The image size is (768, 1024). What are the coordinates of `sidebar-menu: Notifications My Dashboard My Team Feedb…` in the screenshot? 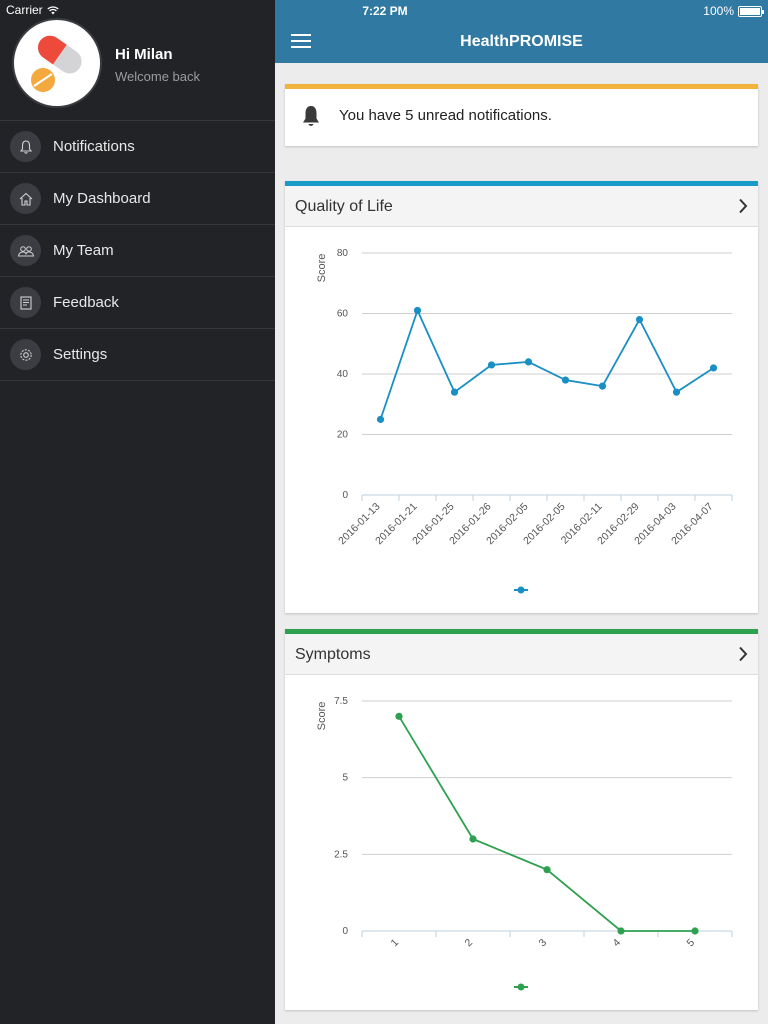 It's located at (137, 250).